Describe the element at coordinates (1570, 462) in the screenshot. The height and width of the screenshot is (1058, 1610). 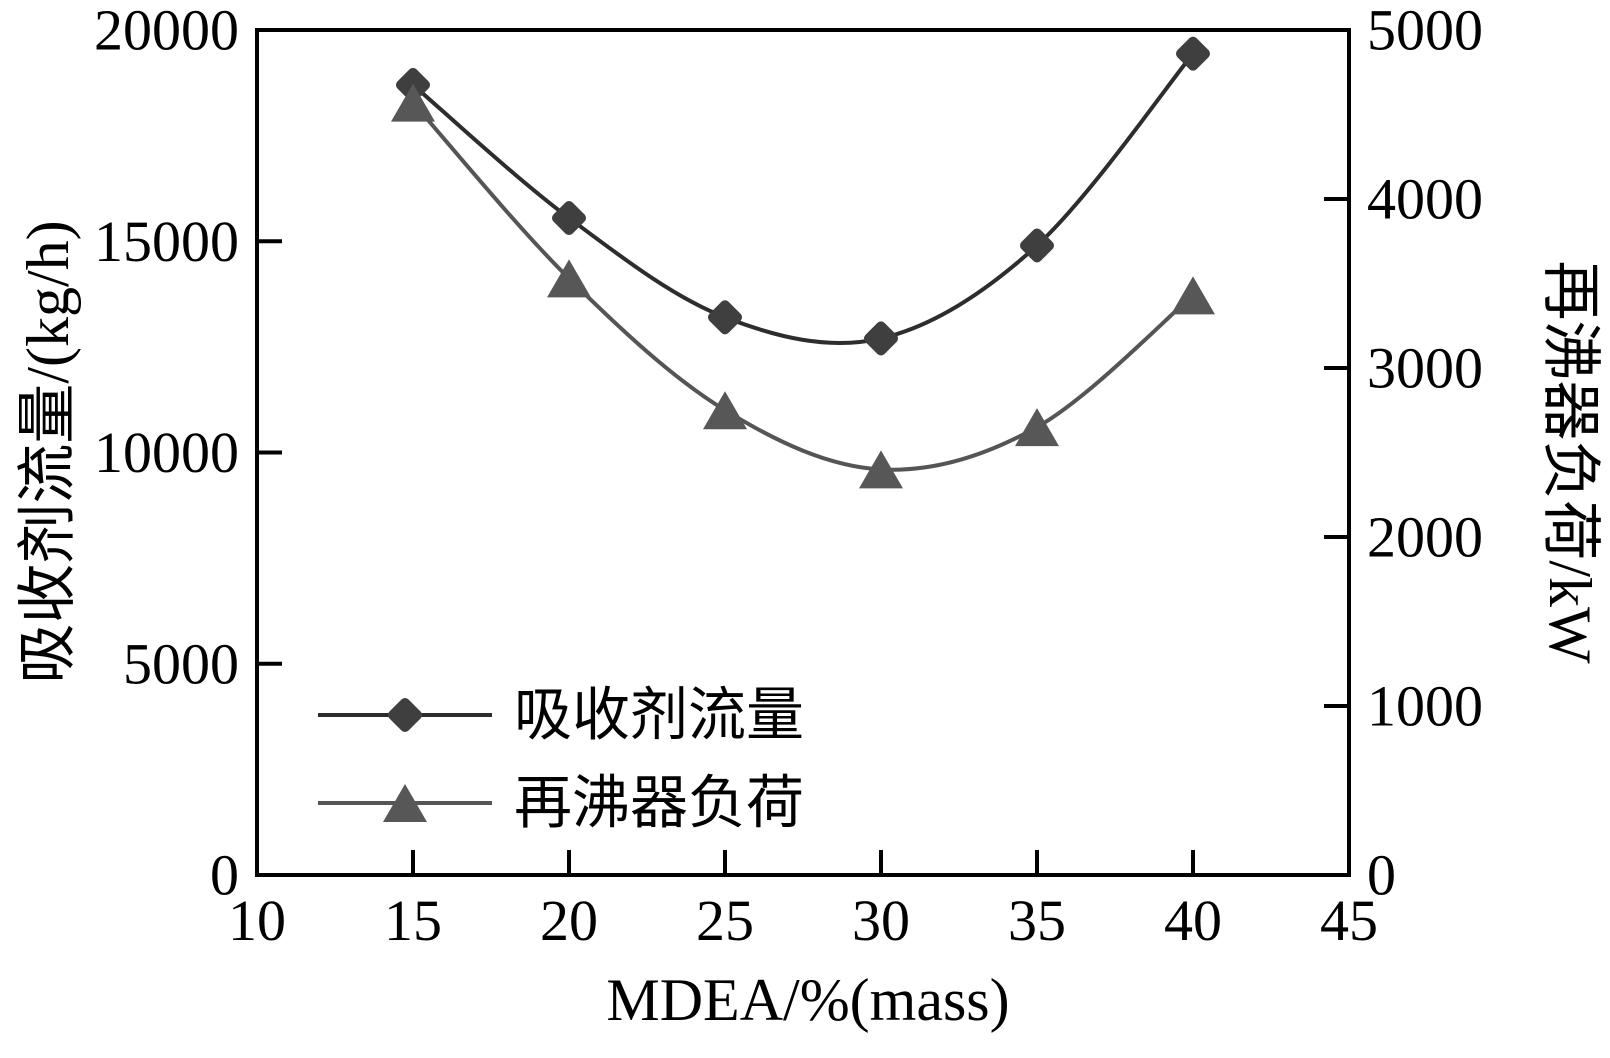
I see `right-axis-title: 再沸器负荷/kW` at that location.